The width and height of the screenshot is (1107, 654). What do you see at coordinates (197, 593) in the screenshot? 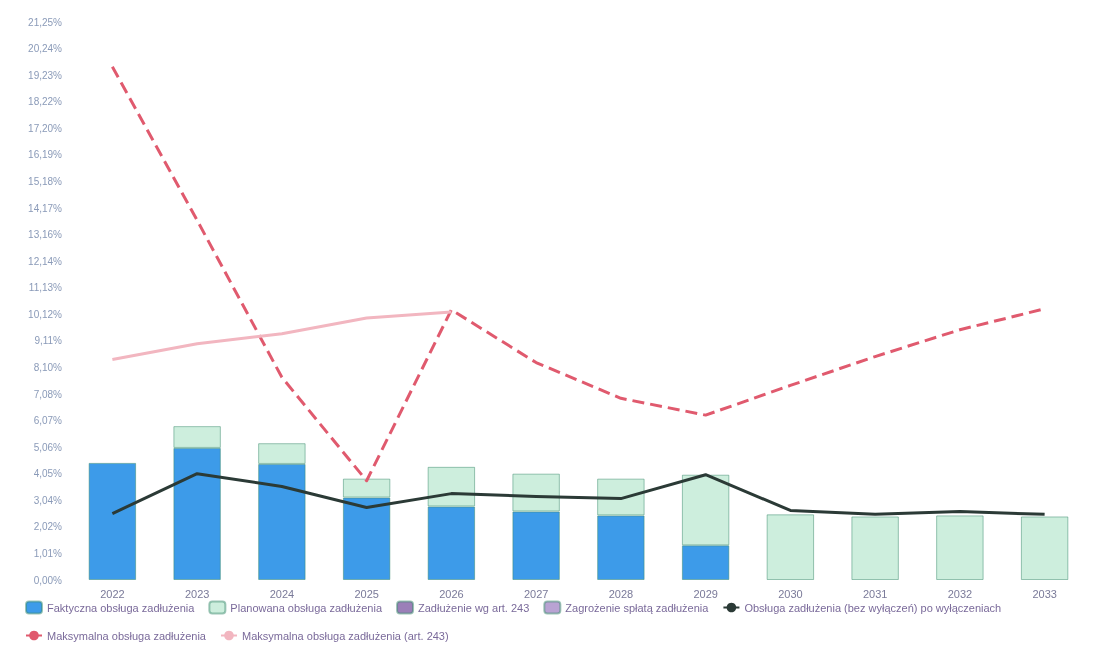
I see `x-tick-label: 2023` at bounding box center [197, 593].